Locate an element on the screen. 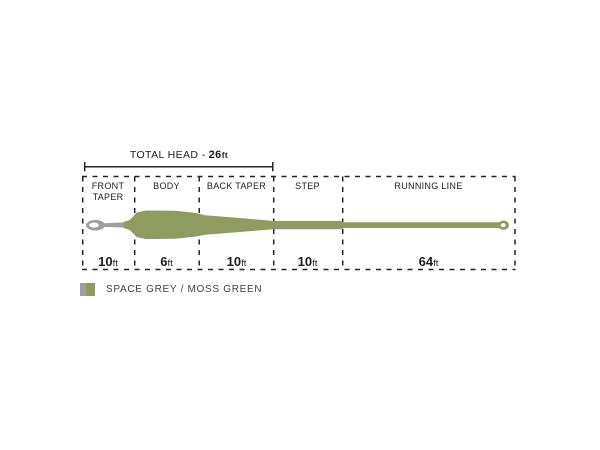 Image resolution: width=600 pixels, height=450 pixels. measurement-body: 6ft is located at coordinates (166, 262).